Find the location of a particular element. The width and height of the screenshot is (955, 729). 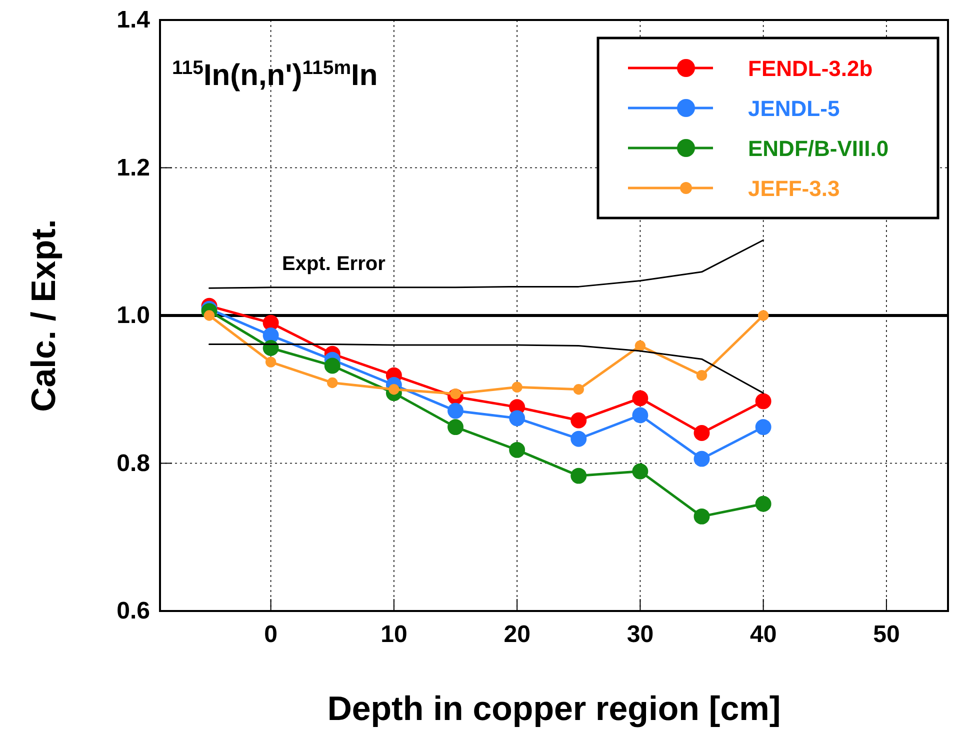

y-tick-label: 0.6 is located at coordinates (133, 611).